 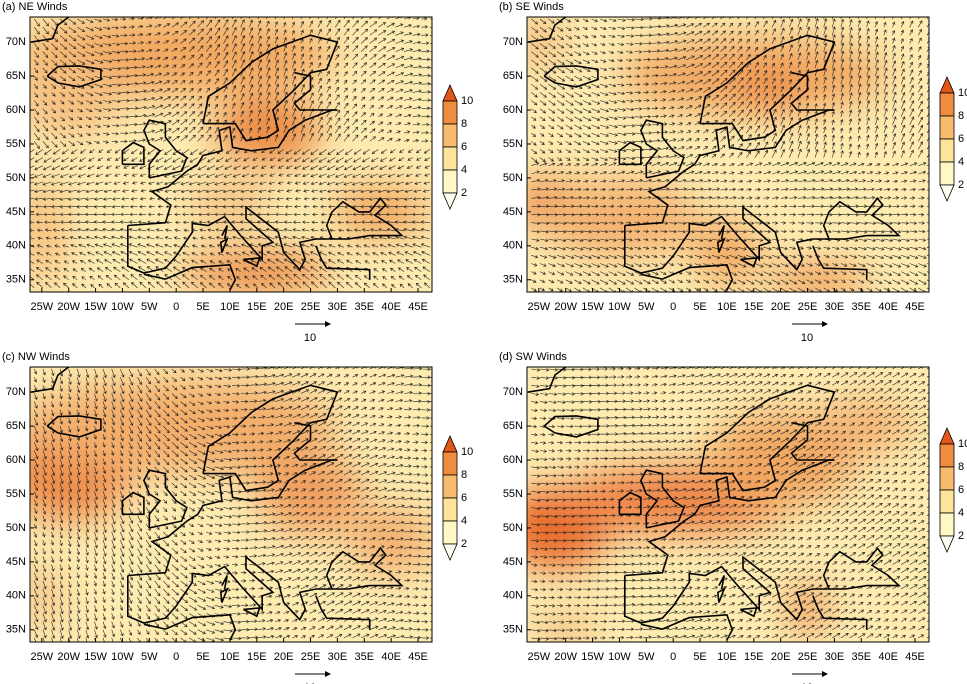 What do you see at coordinates (35, 7) in the screenshot?
I see `panel-title: (a) NE Winds` at bounding box center [35, 7].